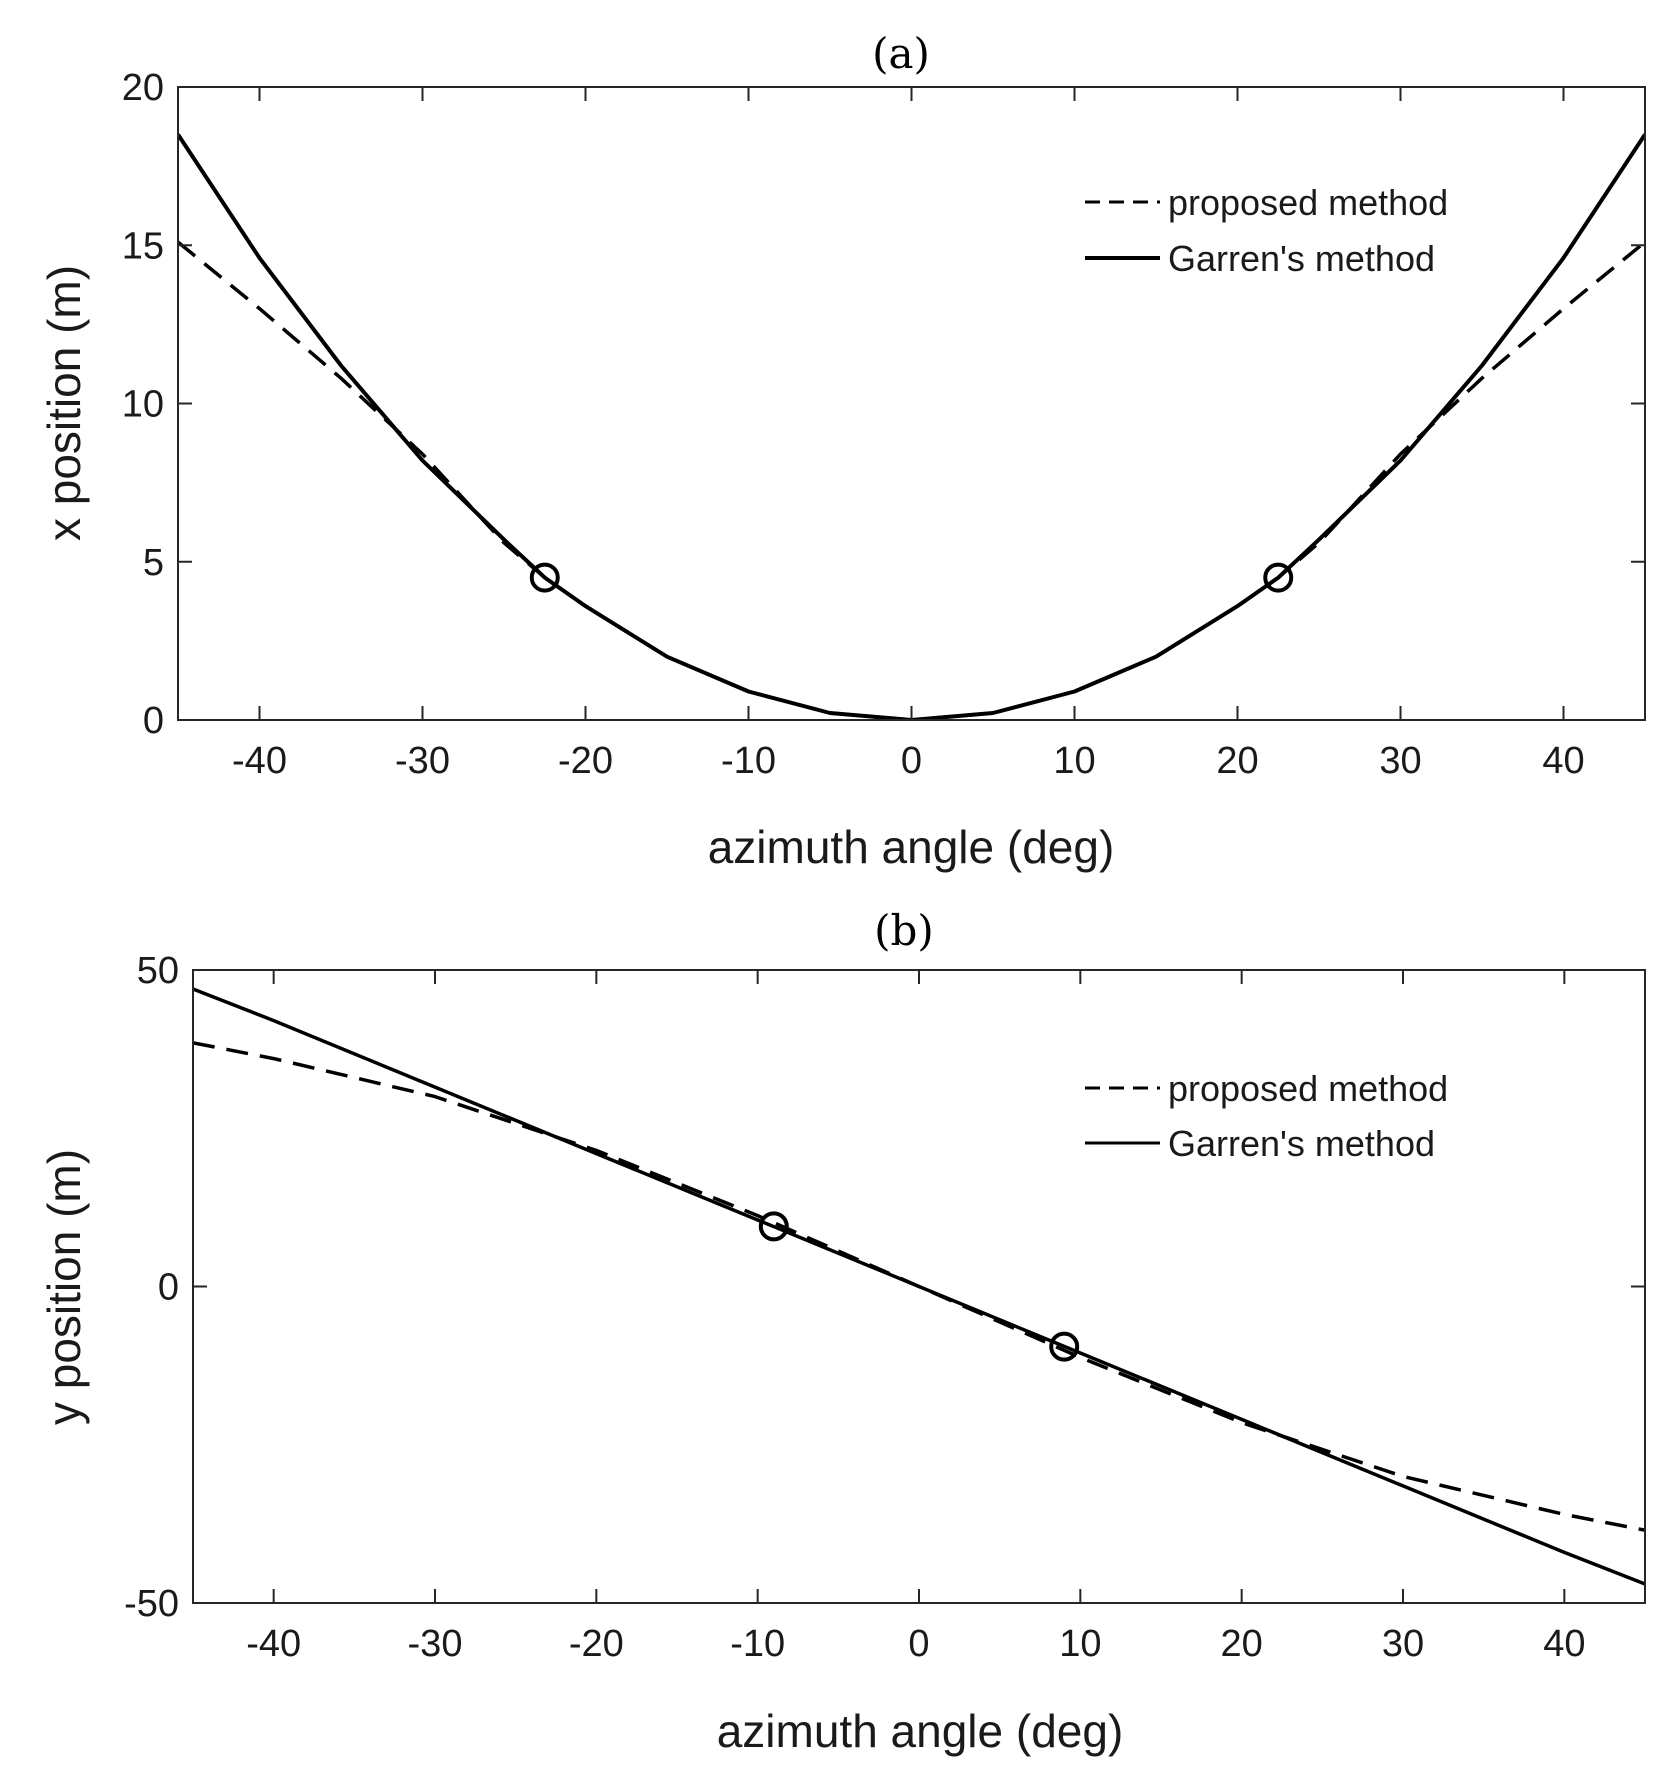 The width and height of the screenshot is (1675, 1777). Describe the element at coordinates (1242, 1644) in the screenshot. I see `panel-b-x-tick-label: 20` at that location.